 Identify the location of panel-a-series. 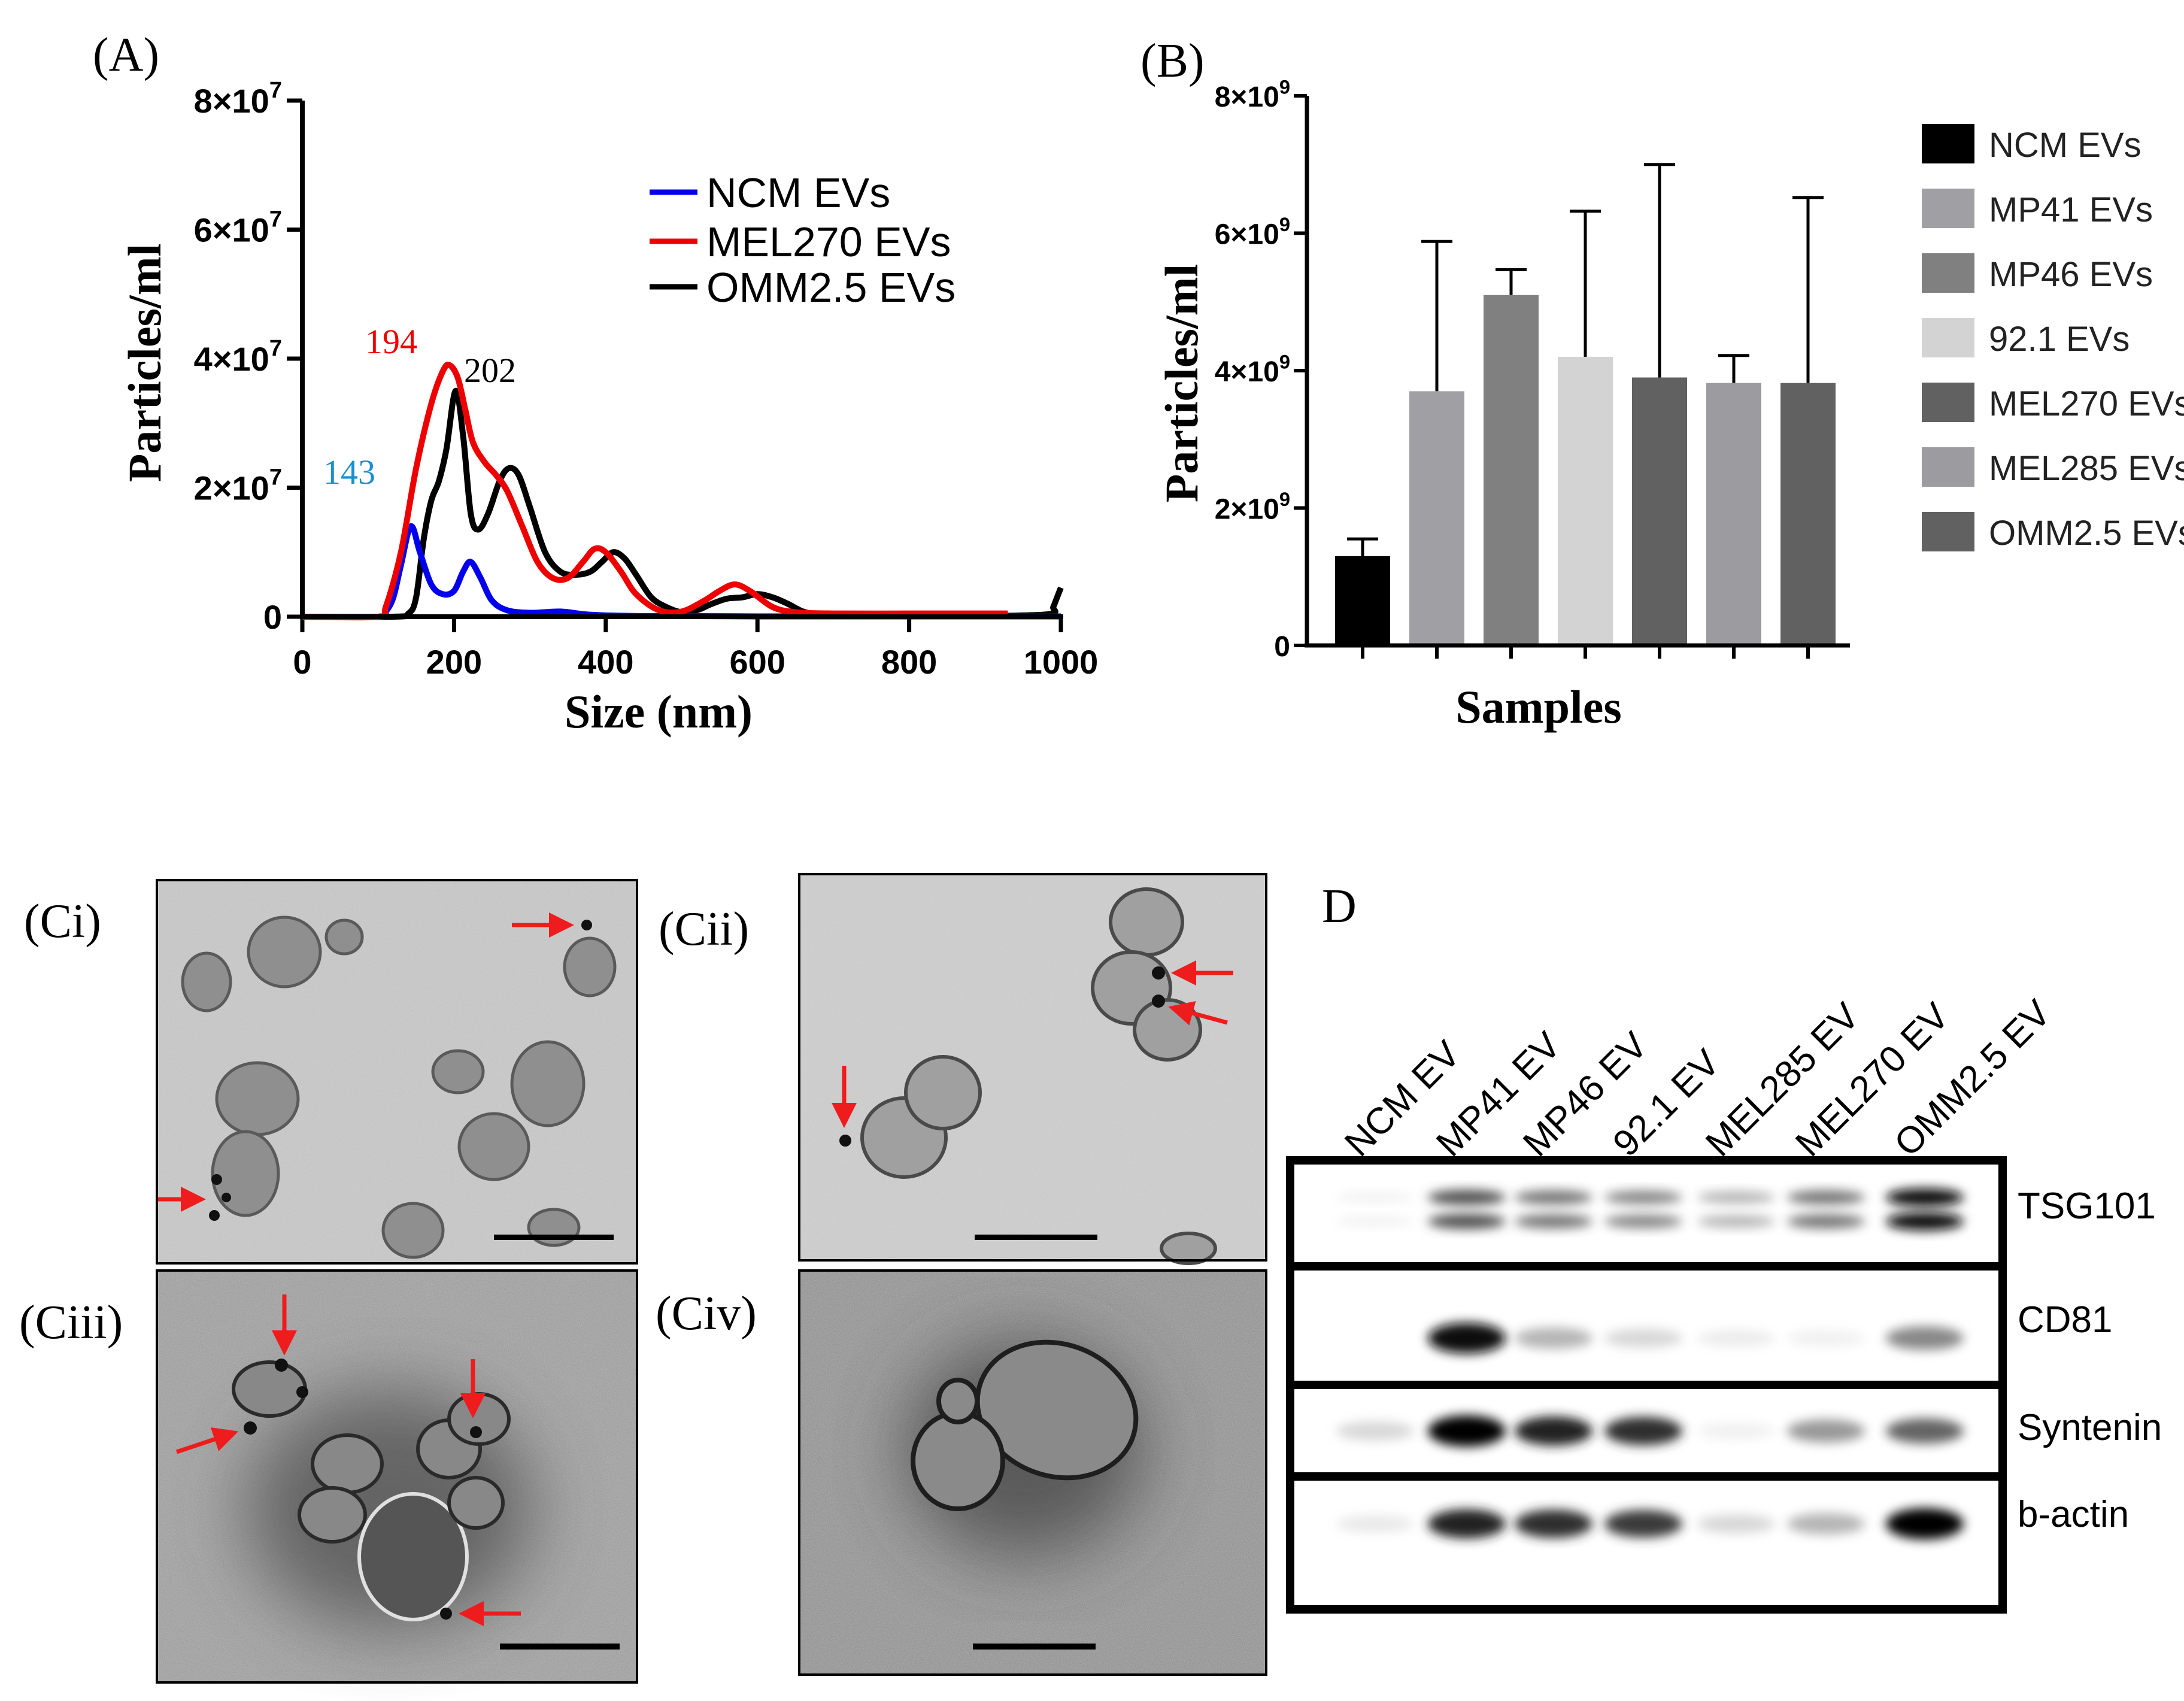
(683, 492).